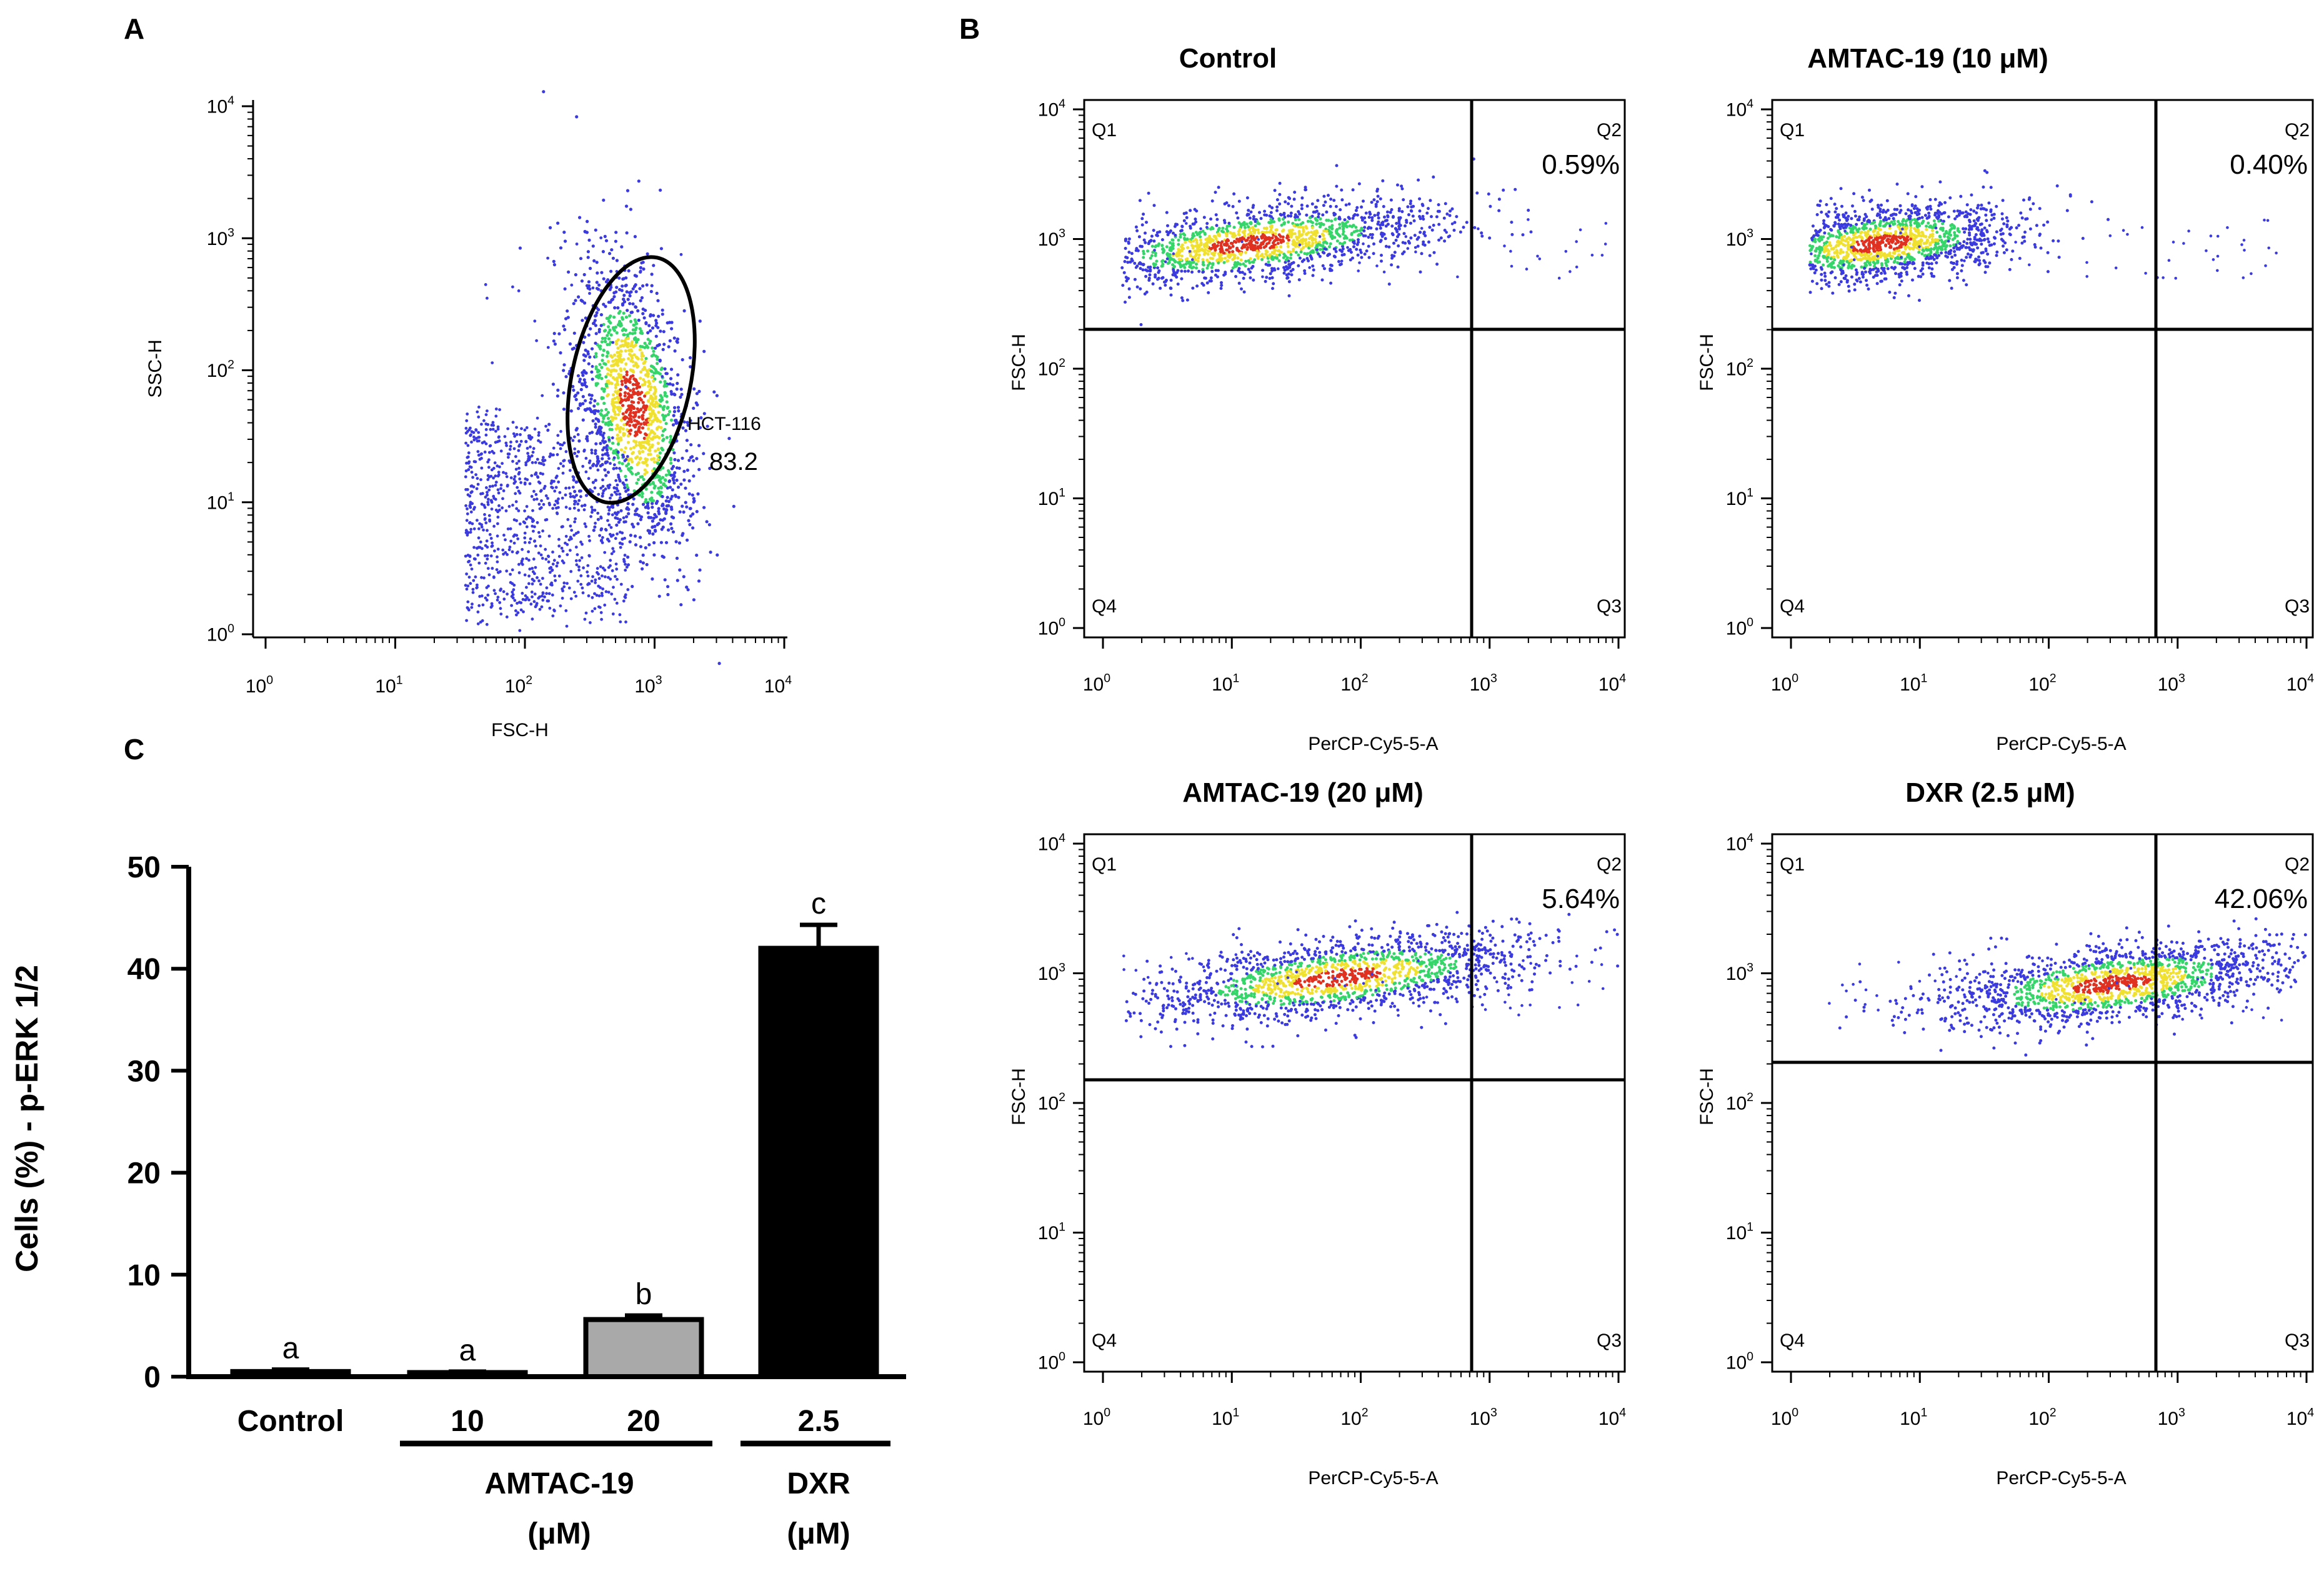 The height and width of the screenshot is (1571, 2324). Describe the element at coordinates (230, 233) in the screenshot. I see `y-tick-exp: 3` at that location.